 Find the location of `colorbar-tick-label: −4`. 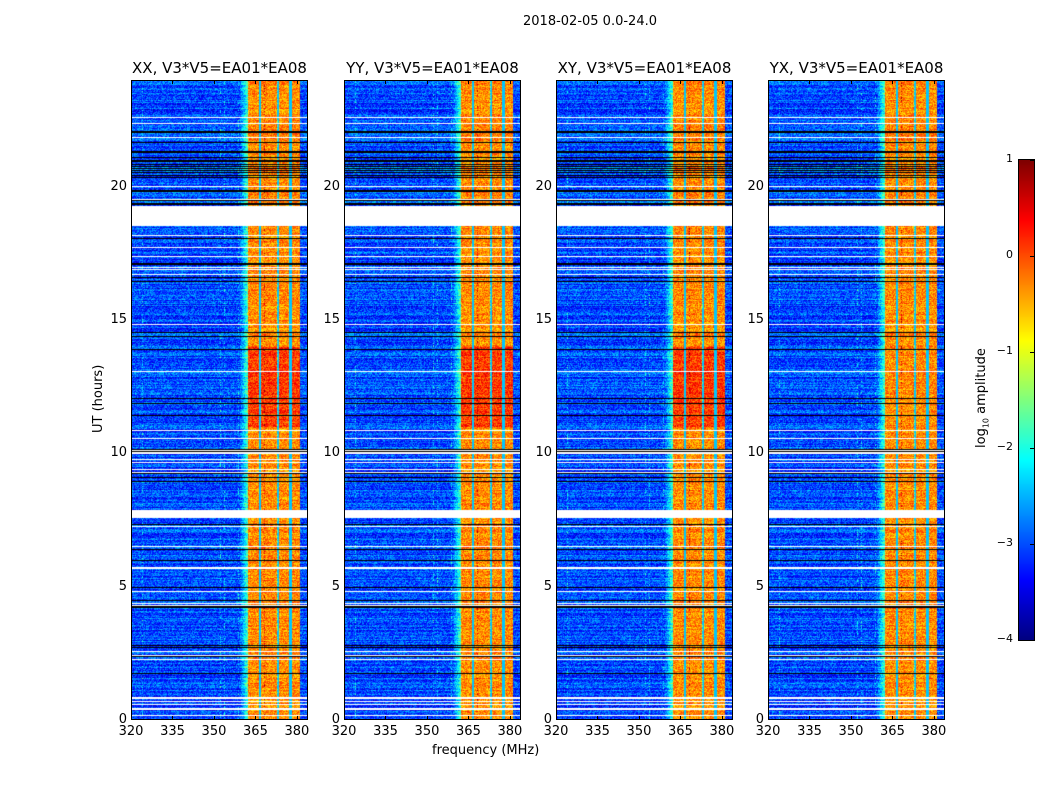

colorbar-tick-label: −4 is located at coordinates (1004, 638).